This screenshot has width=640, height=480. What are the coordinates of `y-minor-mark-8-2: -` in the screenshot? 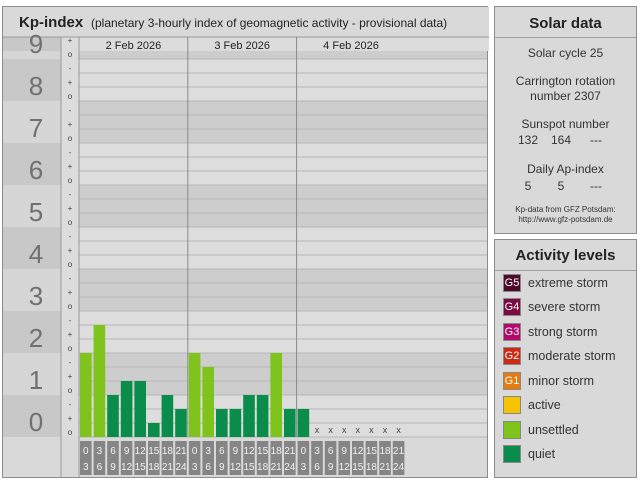 It's located at (70, 68).